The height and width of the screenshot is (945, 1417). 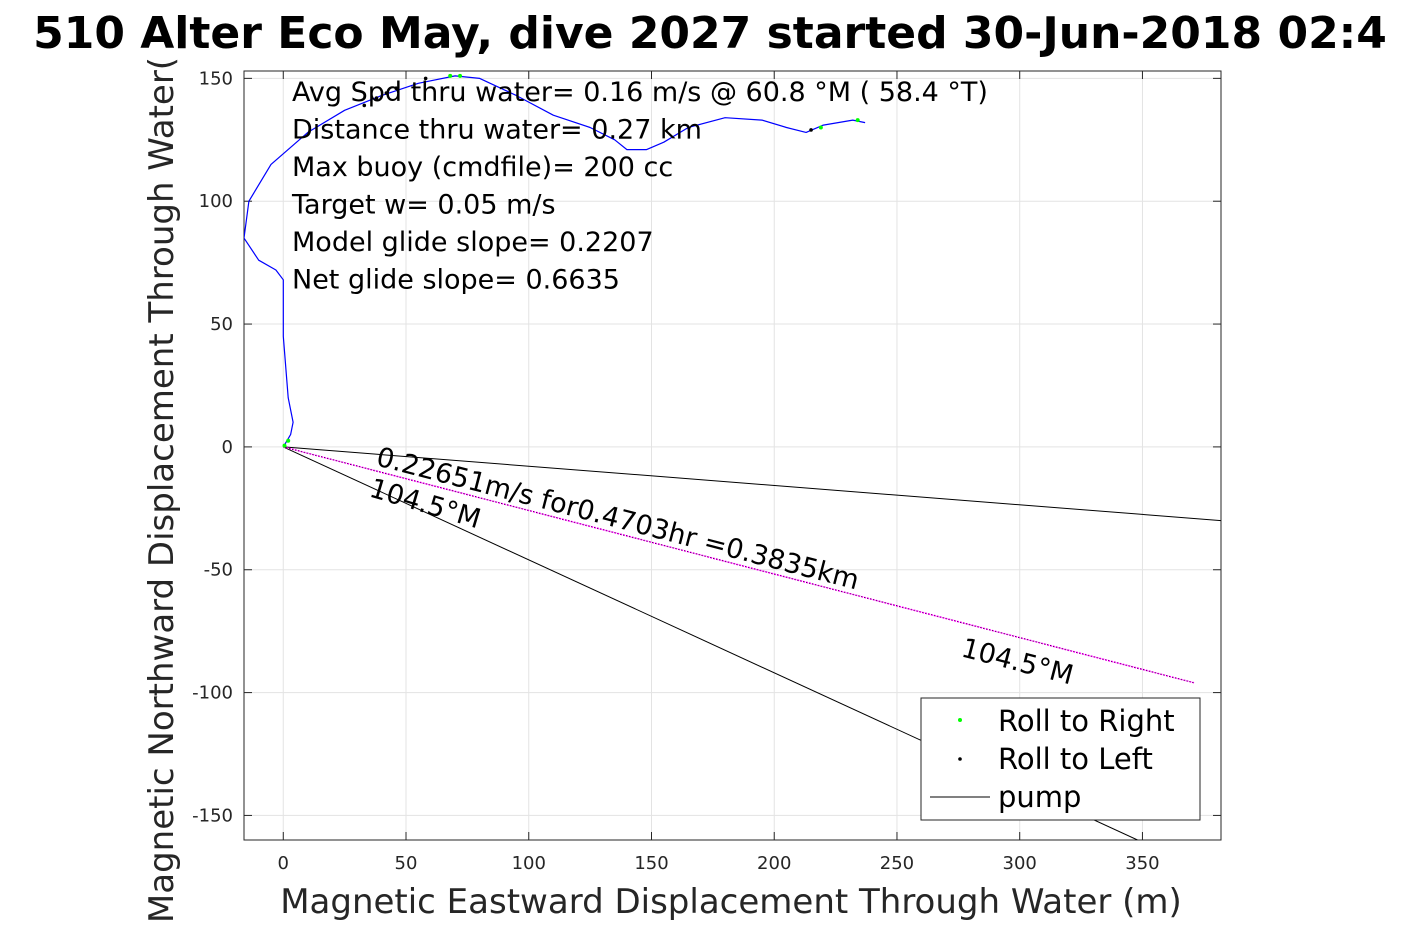 What do you see at coordinates (406, 863) in the screenshot?
I see `x-tick-label: 50` at bounding box center [406, 863].